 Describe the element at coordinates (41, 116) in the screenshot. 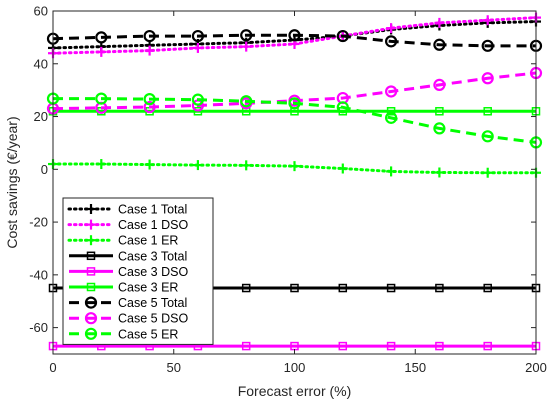

I see `y-tick-label: 20` at that location.